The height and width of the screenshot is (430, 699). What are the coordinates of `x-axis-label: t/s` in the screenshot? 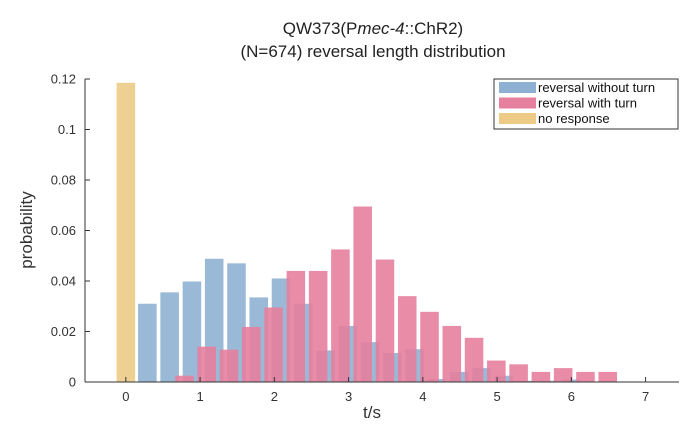 It's located at (372, 412).